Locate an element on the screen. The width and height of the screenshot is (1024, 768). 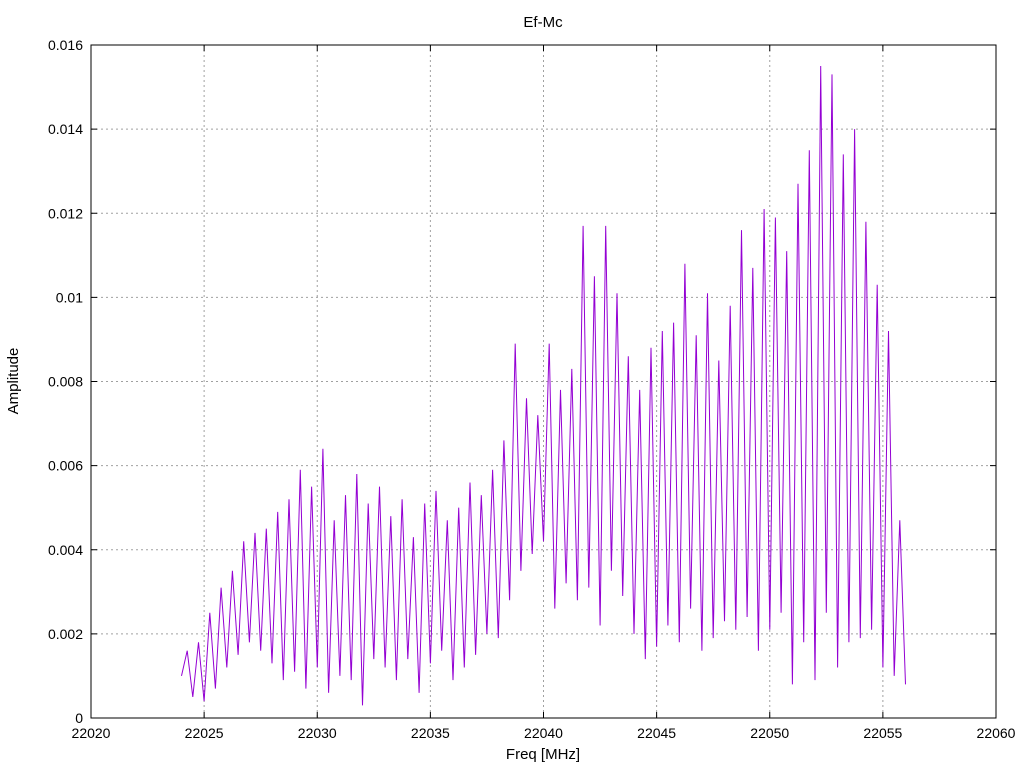
y-tick-label: 0.014 is located at coordinates (65, 129).